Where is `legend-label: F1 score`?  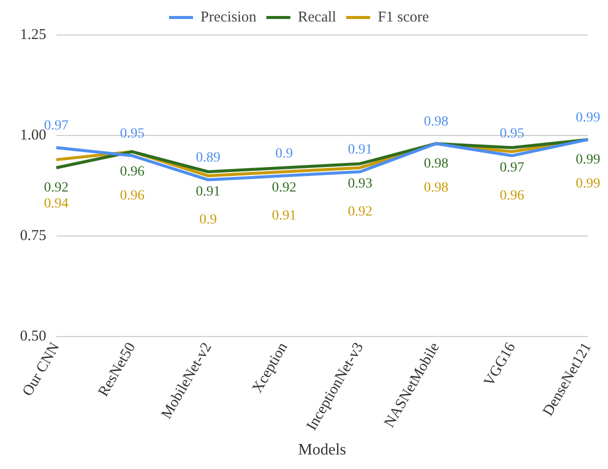
legend-label: F1 score is located at coordinates (404, 17).